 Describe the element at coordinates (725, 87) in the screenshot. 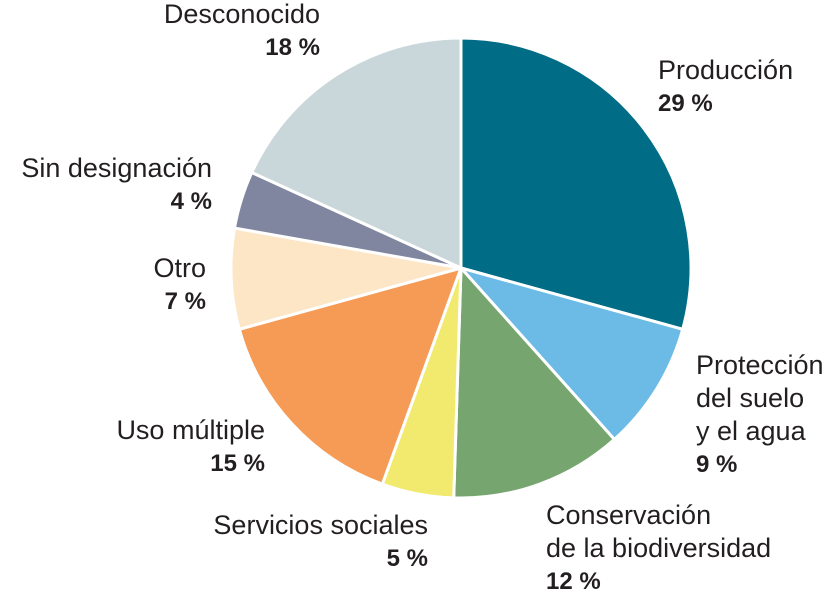

I see `label-produccion: Producción 29 %` at that location.